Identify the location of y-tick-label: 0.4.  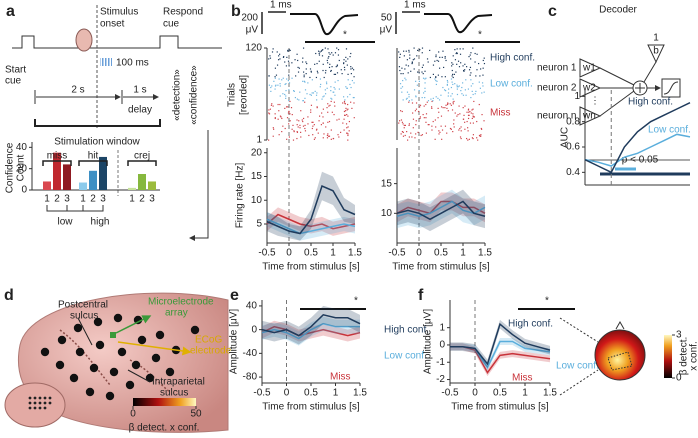
(573, 172).